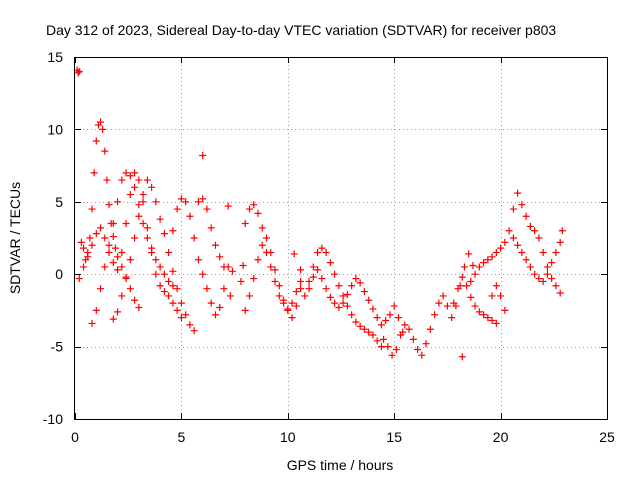 The image size is (640, 480). What do you see at coordinates (55, 57) in the screenshot?
I see `y-tick-label: 15` at bounding box center [55, 57].